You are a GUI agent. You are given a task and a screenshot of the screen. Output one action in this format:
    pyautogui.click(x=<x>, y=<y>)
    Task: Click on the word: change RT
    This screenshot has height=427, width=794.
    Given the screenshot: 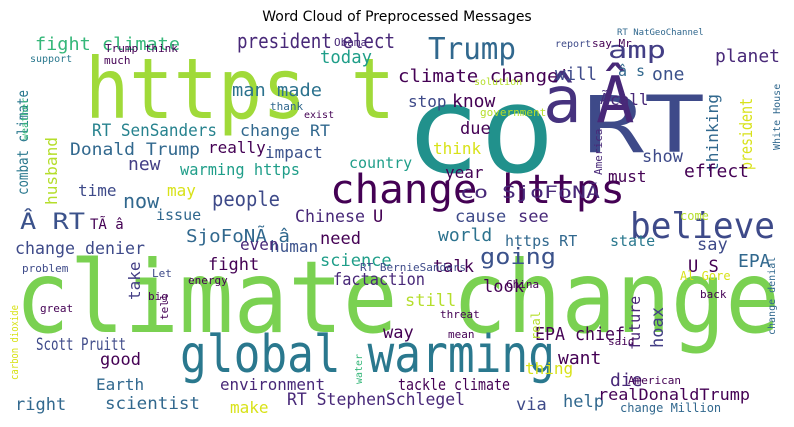 What is the action you would take?
    pyautogui.click(x=285, y=130)
    